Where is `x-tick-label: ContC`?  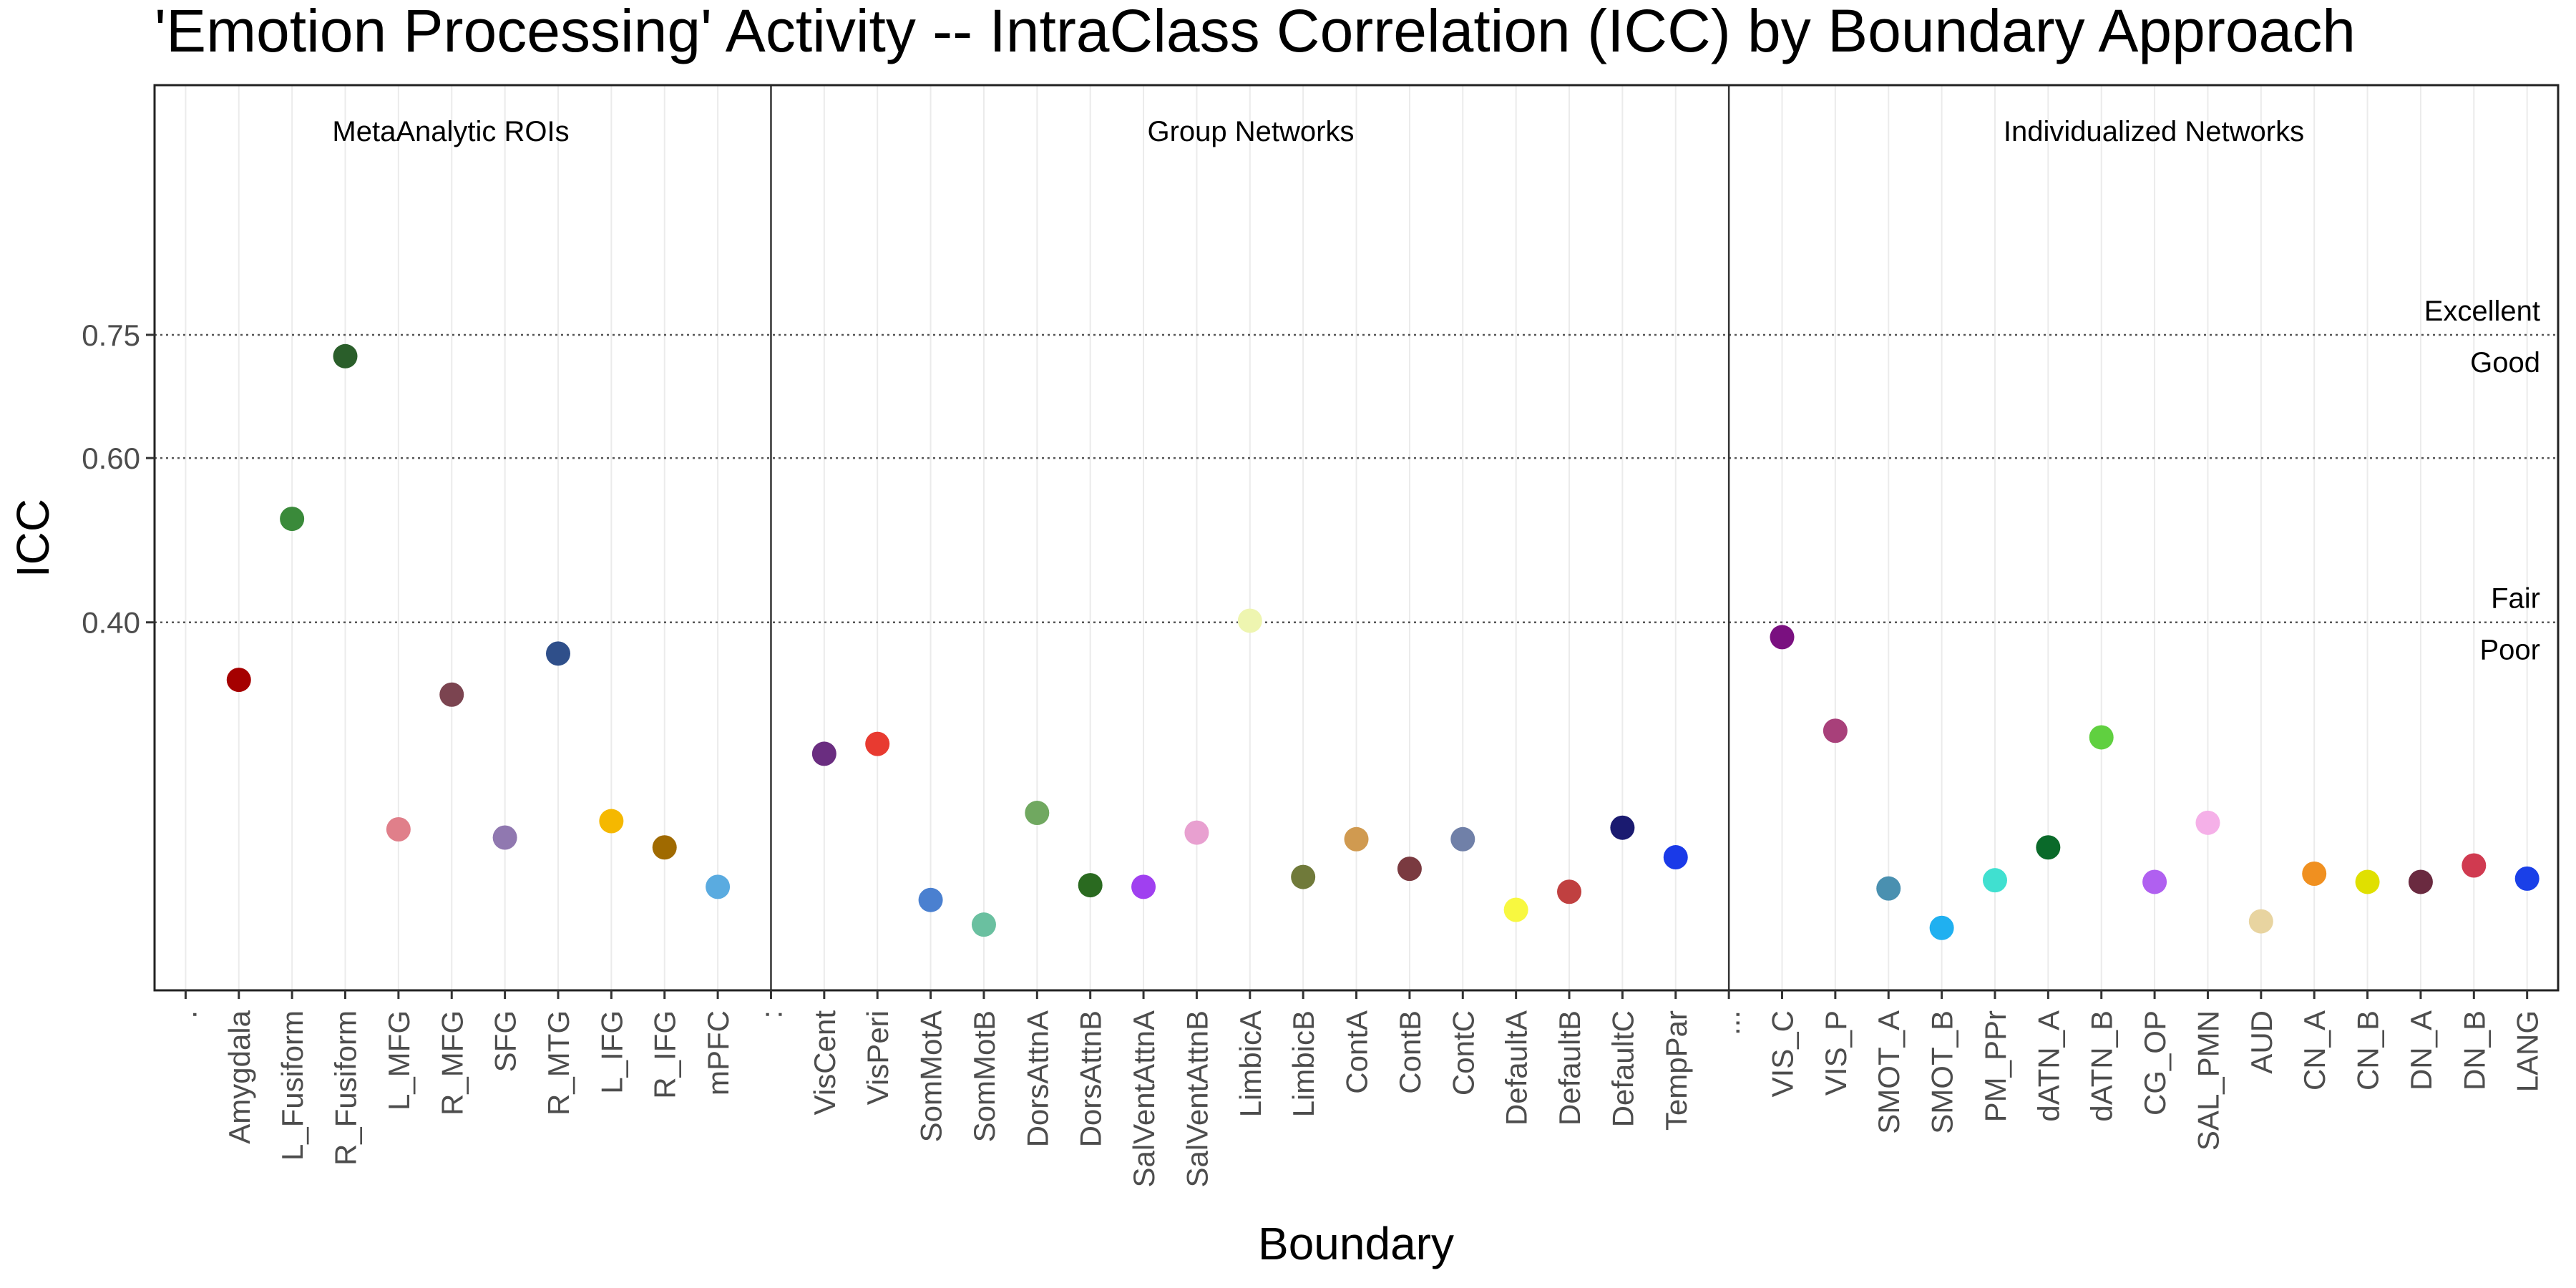
x-tick-label: ContC is located at coordinates (1463, 1053).